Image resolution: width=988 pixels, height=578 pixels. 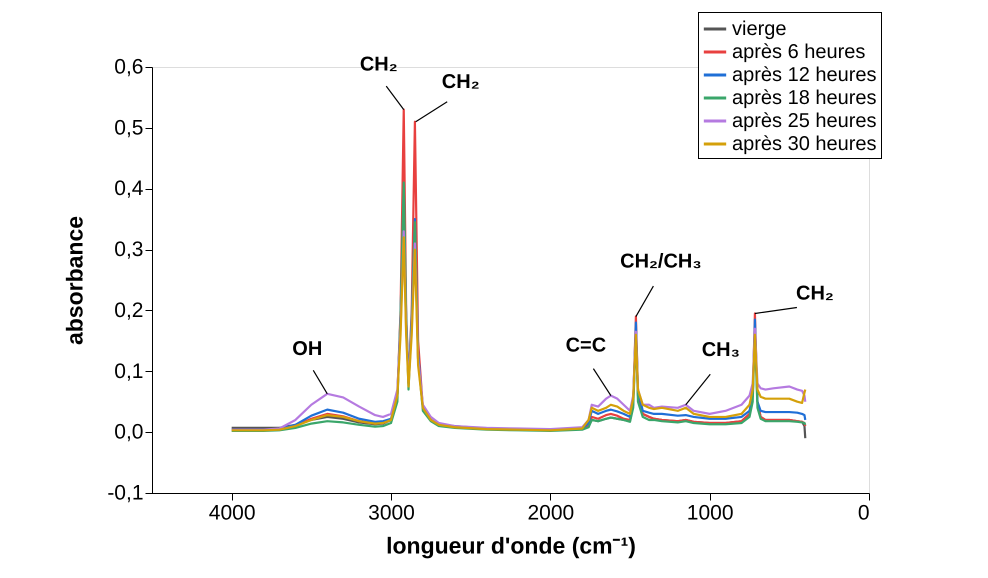 What do you see at coordinates (550, 513) in the screenshot?
I see `x-tick-label: 2000` at bounding box center [550, 513].